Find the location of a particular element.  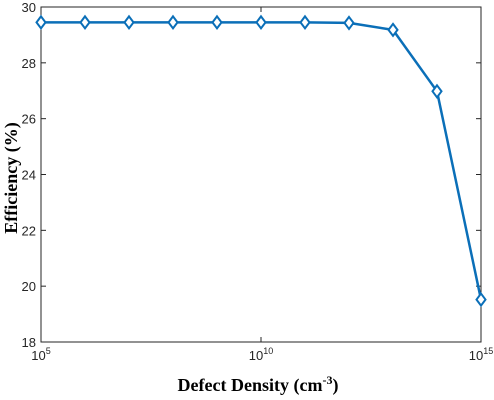

x-tick-label: 105 is located at coordinates (40, 354).